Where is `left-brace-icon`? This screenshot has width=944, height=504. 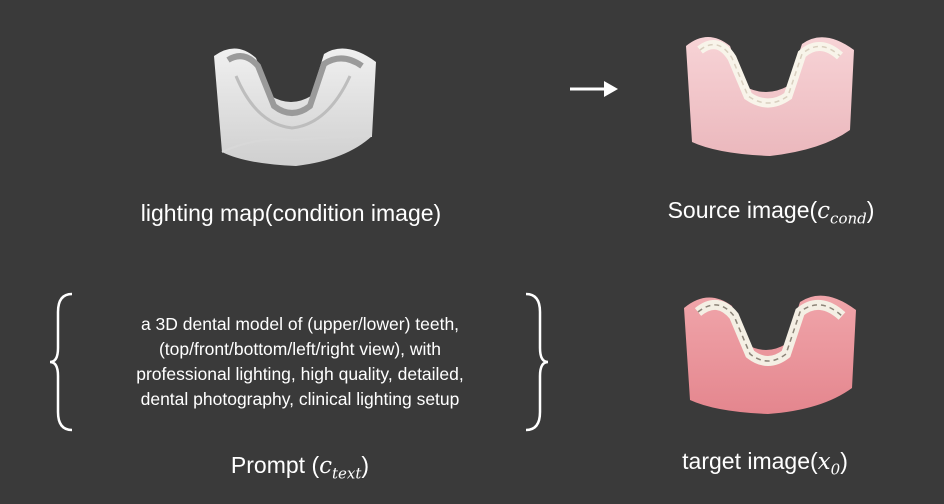
left-brace-icon is located at coordinates (61, 362).